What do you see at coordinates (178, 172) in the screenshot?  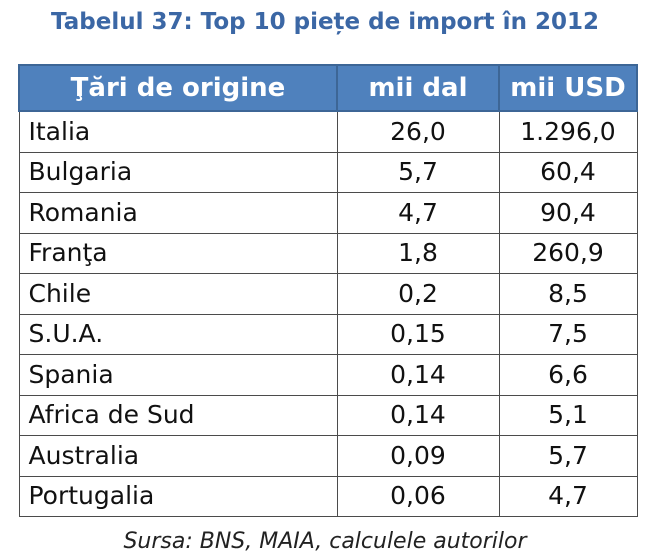 I see `country-cell: Bulgaria` at bounding box center [178, 172].